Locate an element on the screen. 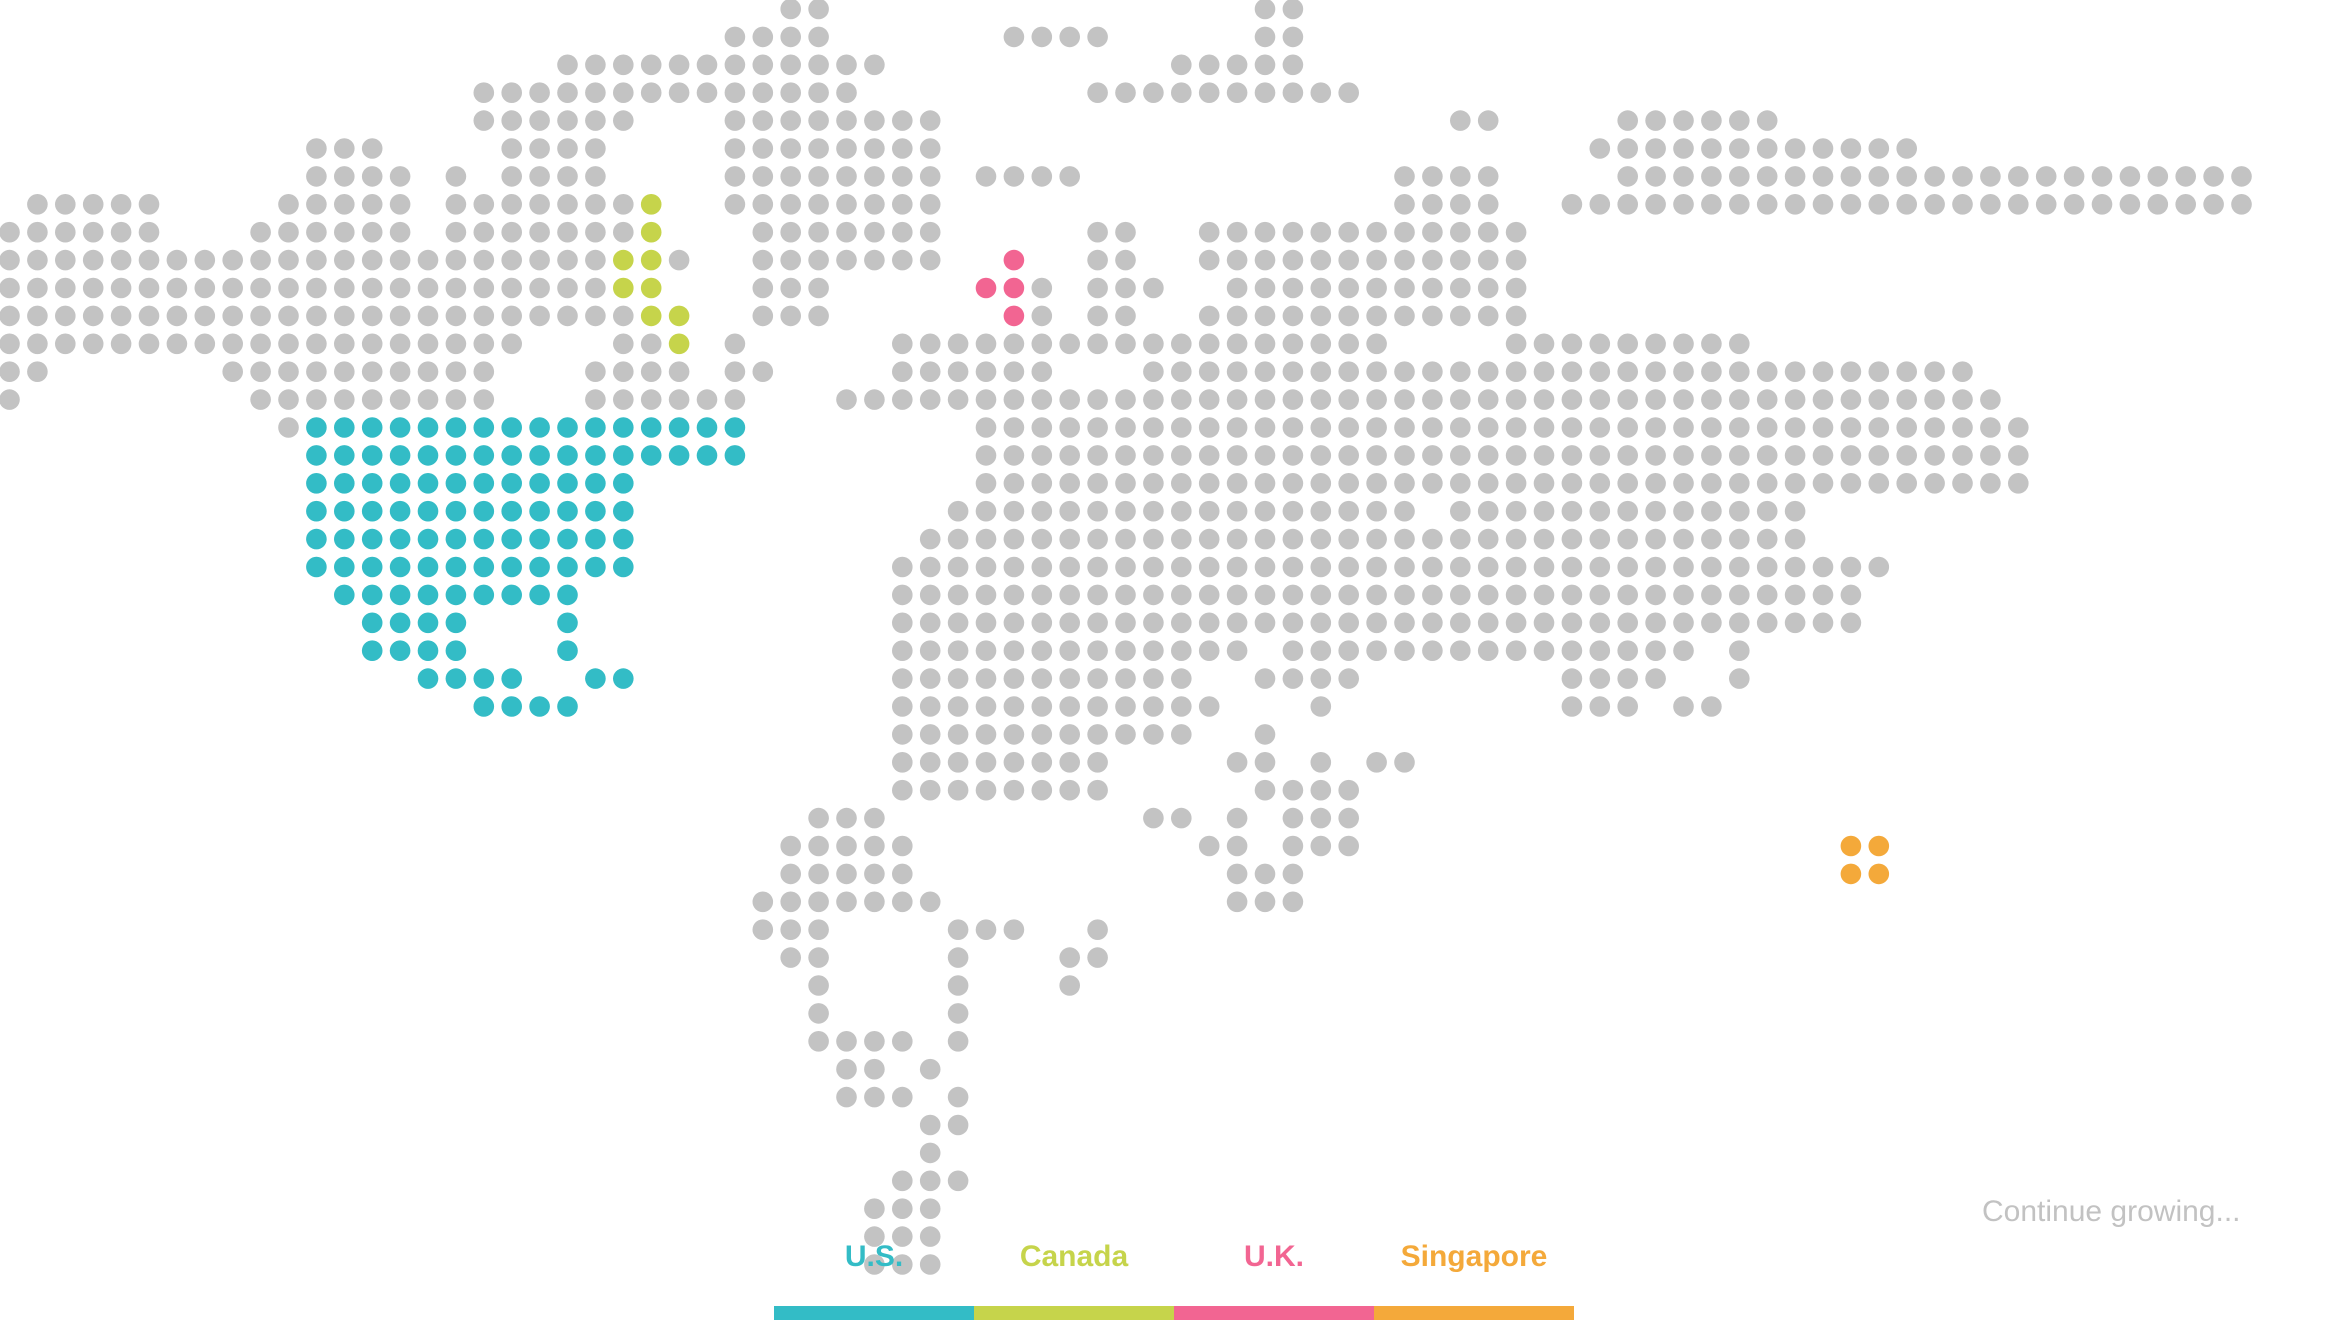  legend-label-canada: Canada is located at coordinates (1074, 1256).